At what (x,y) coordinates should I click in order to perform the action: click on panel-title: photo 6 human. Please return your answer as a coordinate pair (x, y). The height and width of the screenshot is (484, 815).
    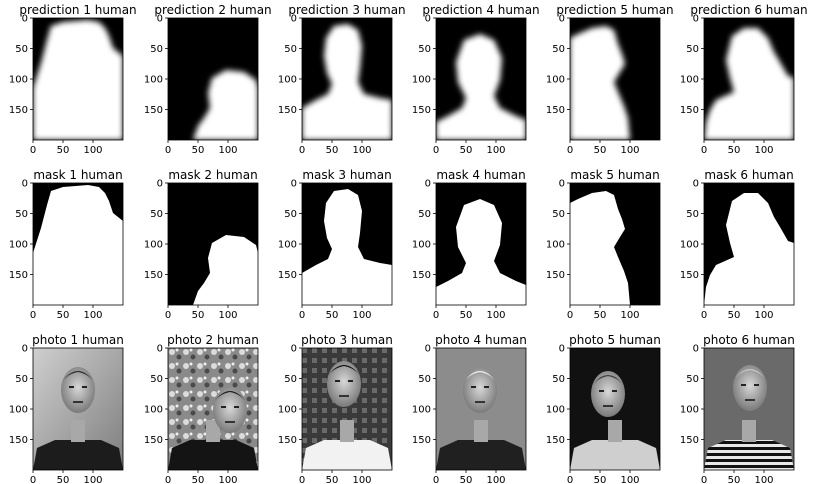
    Looking at the image, I should click on (749, 340).